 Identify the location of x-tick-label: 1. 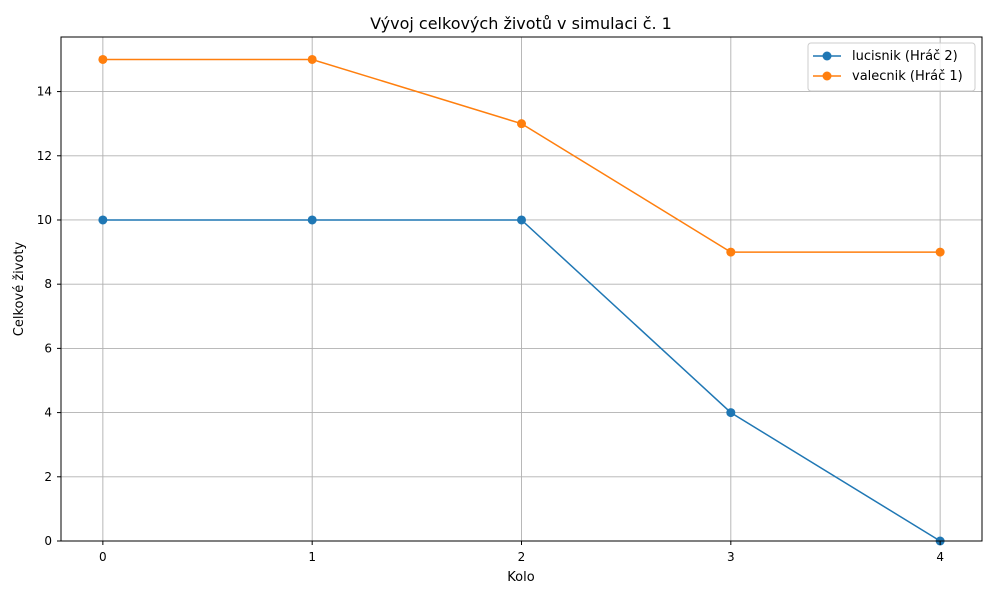
(312, 557).